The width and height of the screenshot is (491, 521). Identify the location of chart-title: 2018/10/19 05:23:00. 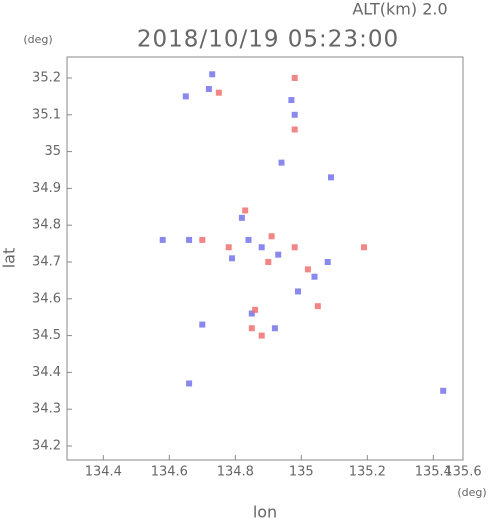
(268, 40).